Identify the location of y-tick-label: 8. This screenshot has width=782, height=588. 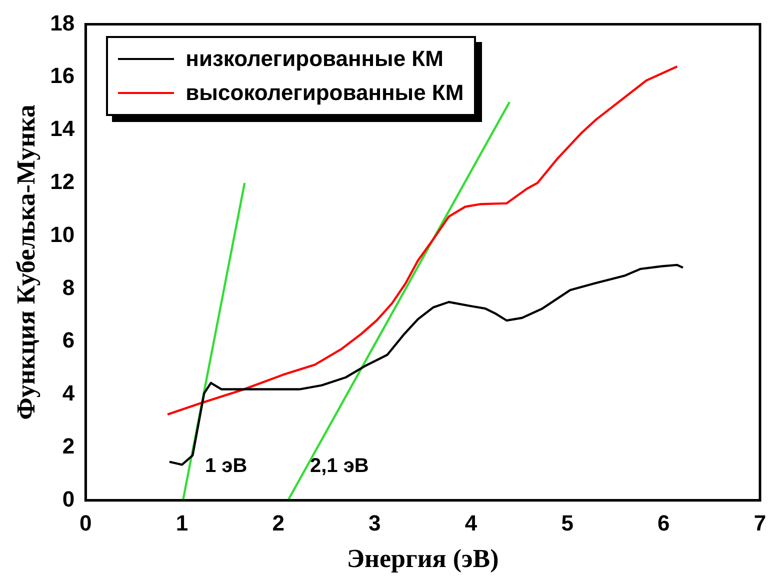
(68, 287).